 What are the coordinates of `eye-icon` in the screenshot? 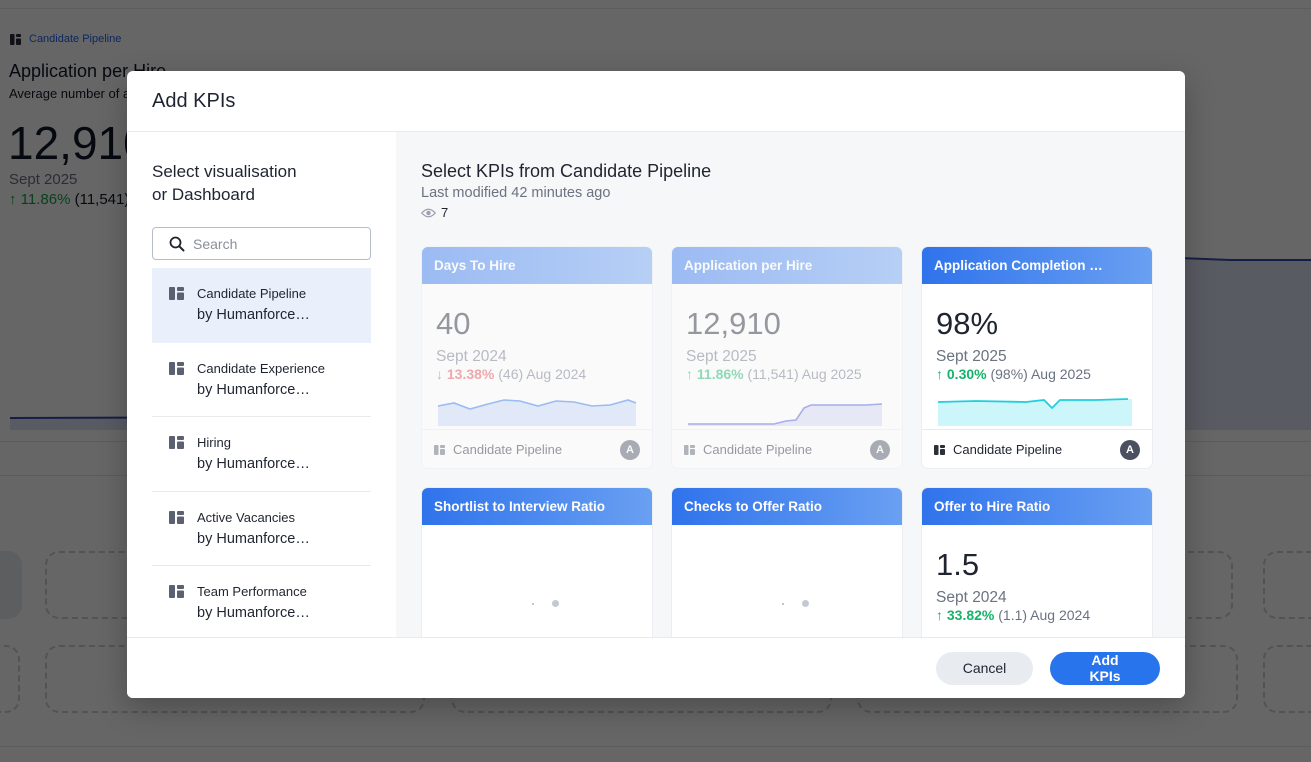 It's located at (428, 212).